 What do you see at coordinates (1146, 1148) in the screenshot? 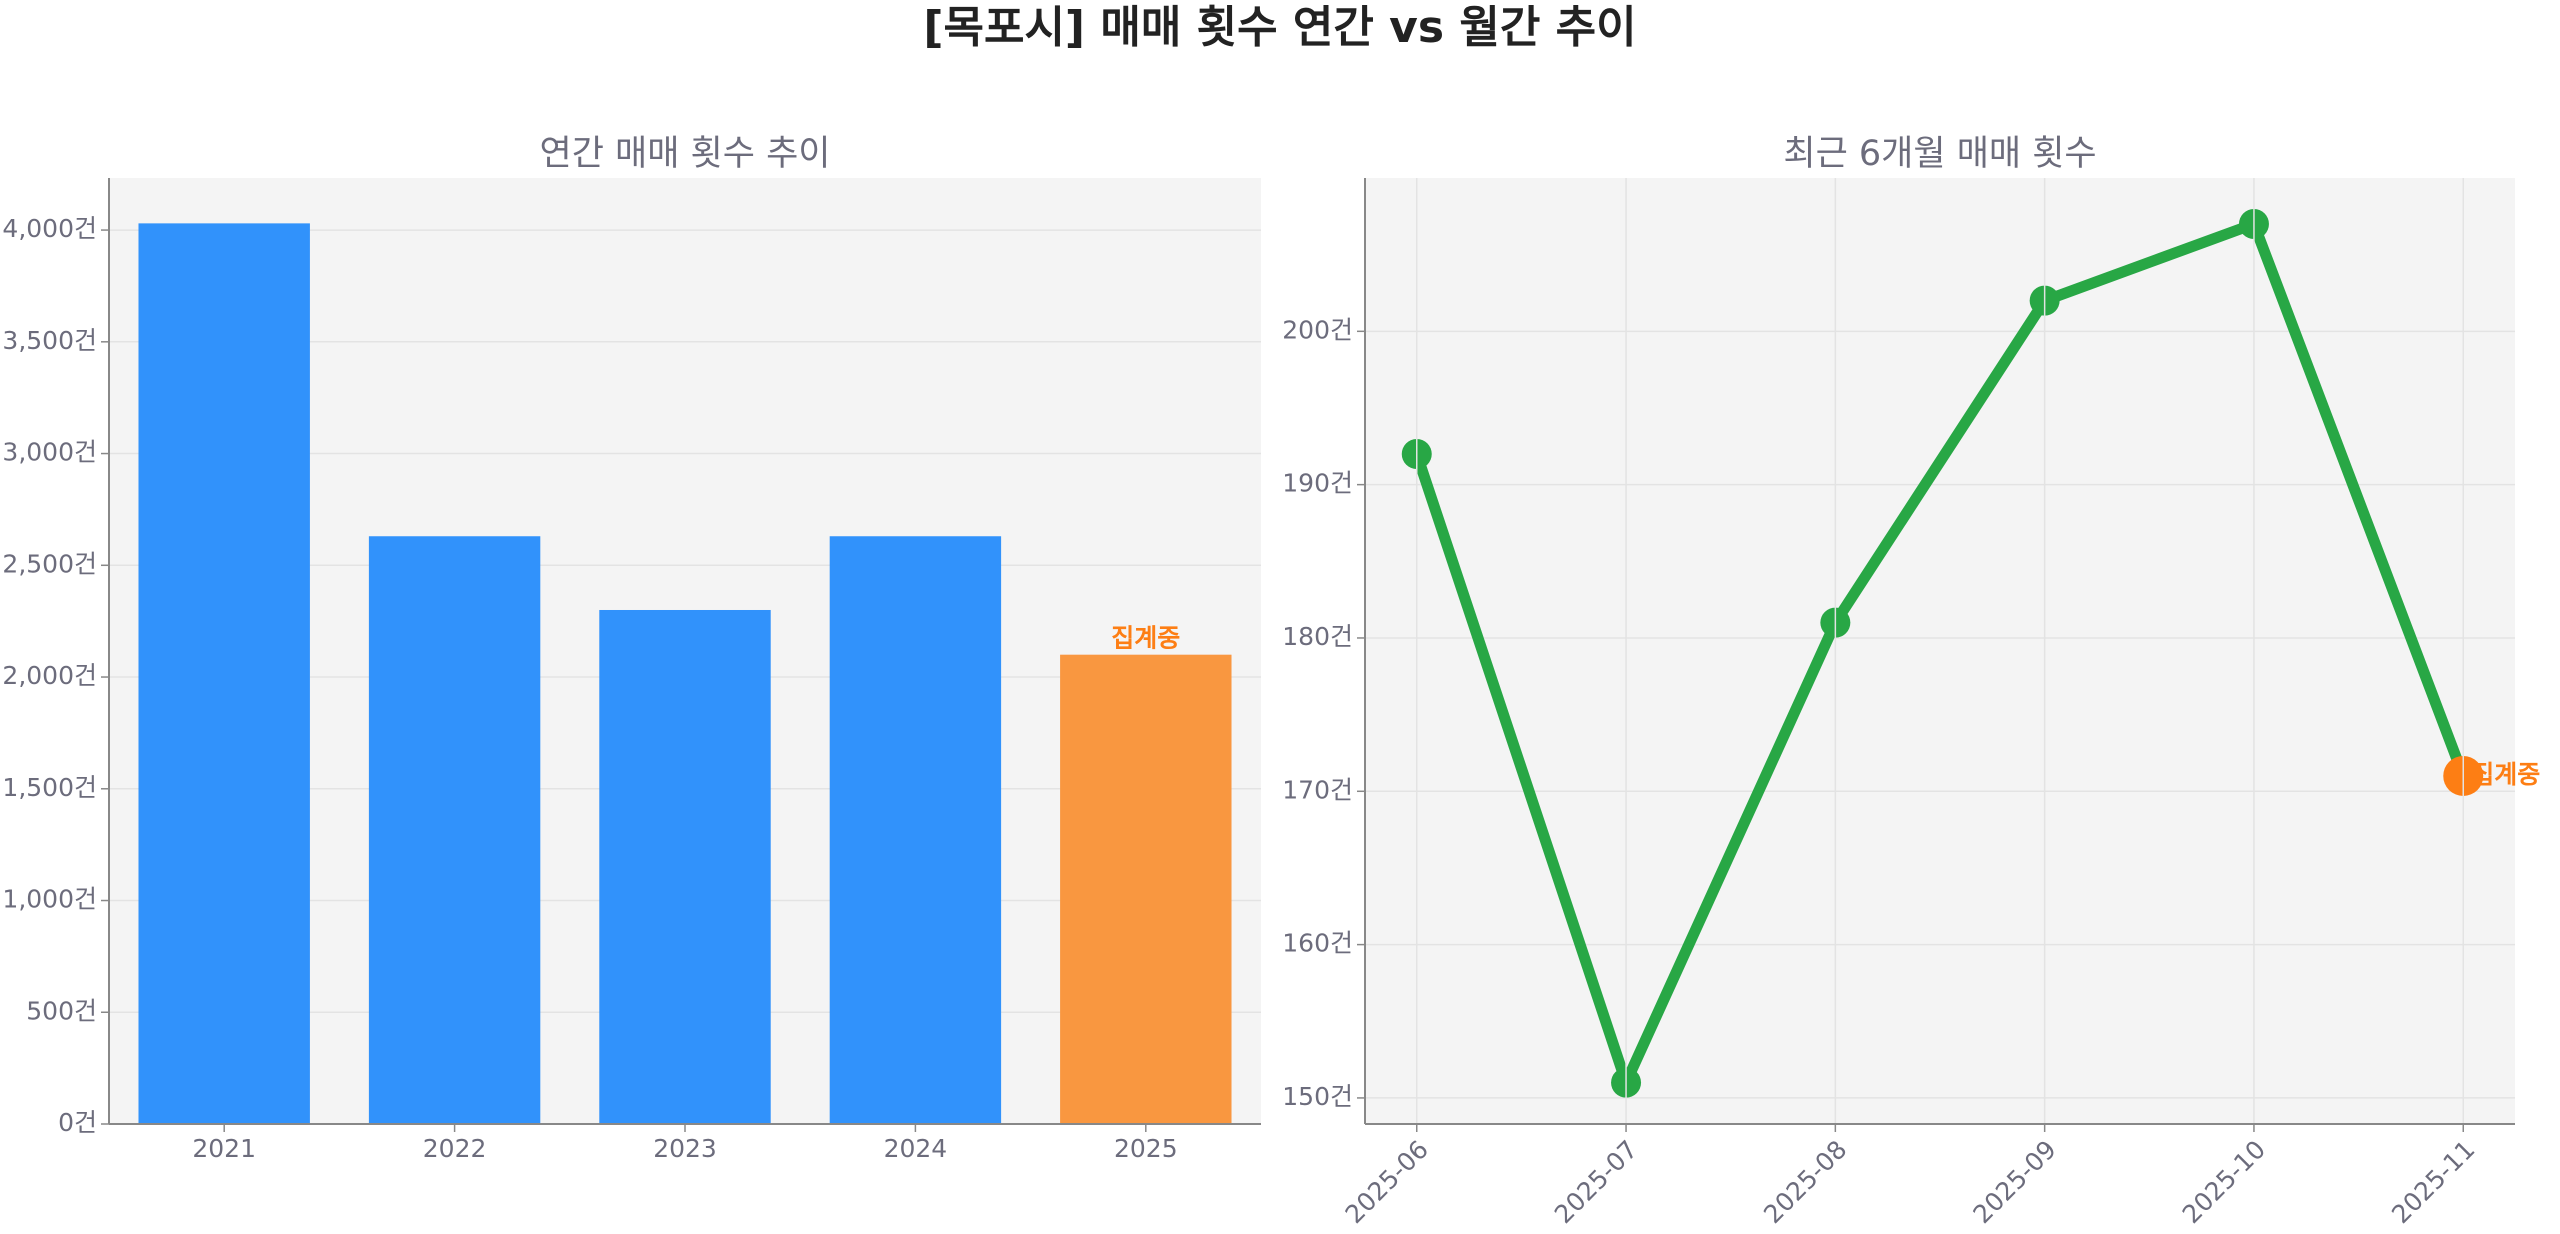
I see `x-tick-label: 2025` at bounding box center [1146, 1148].